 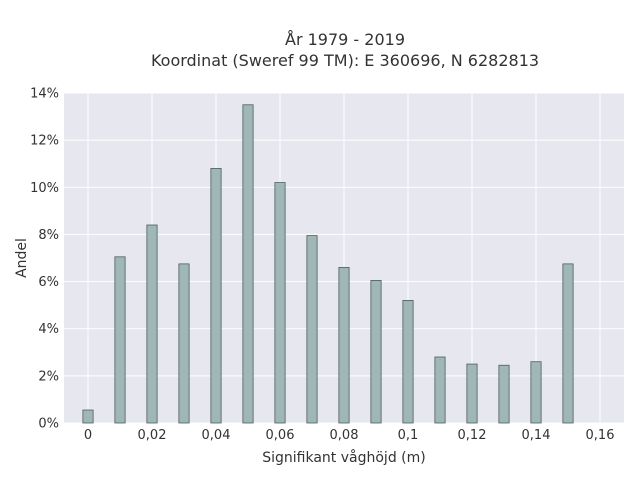 I want to click on y-axis-title: Andel, so click(x=22, y=258).